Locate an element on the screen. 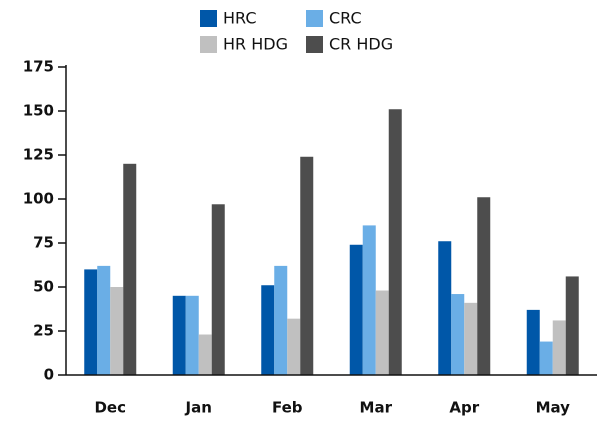 The height and width of the screenshot is (421, 598). x-tick-label: Feb is located at coordinates (287, 408).